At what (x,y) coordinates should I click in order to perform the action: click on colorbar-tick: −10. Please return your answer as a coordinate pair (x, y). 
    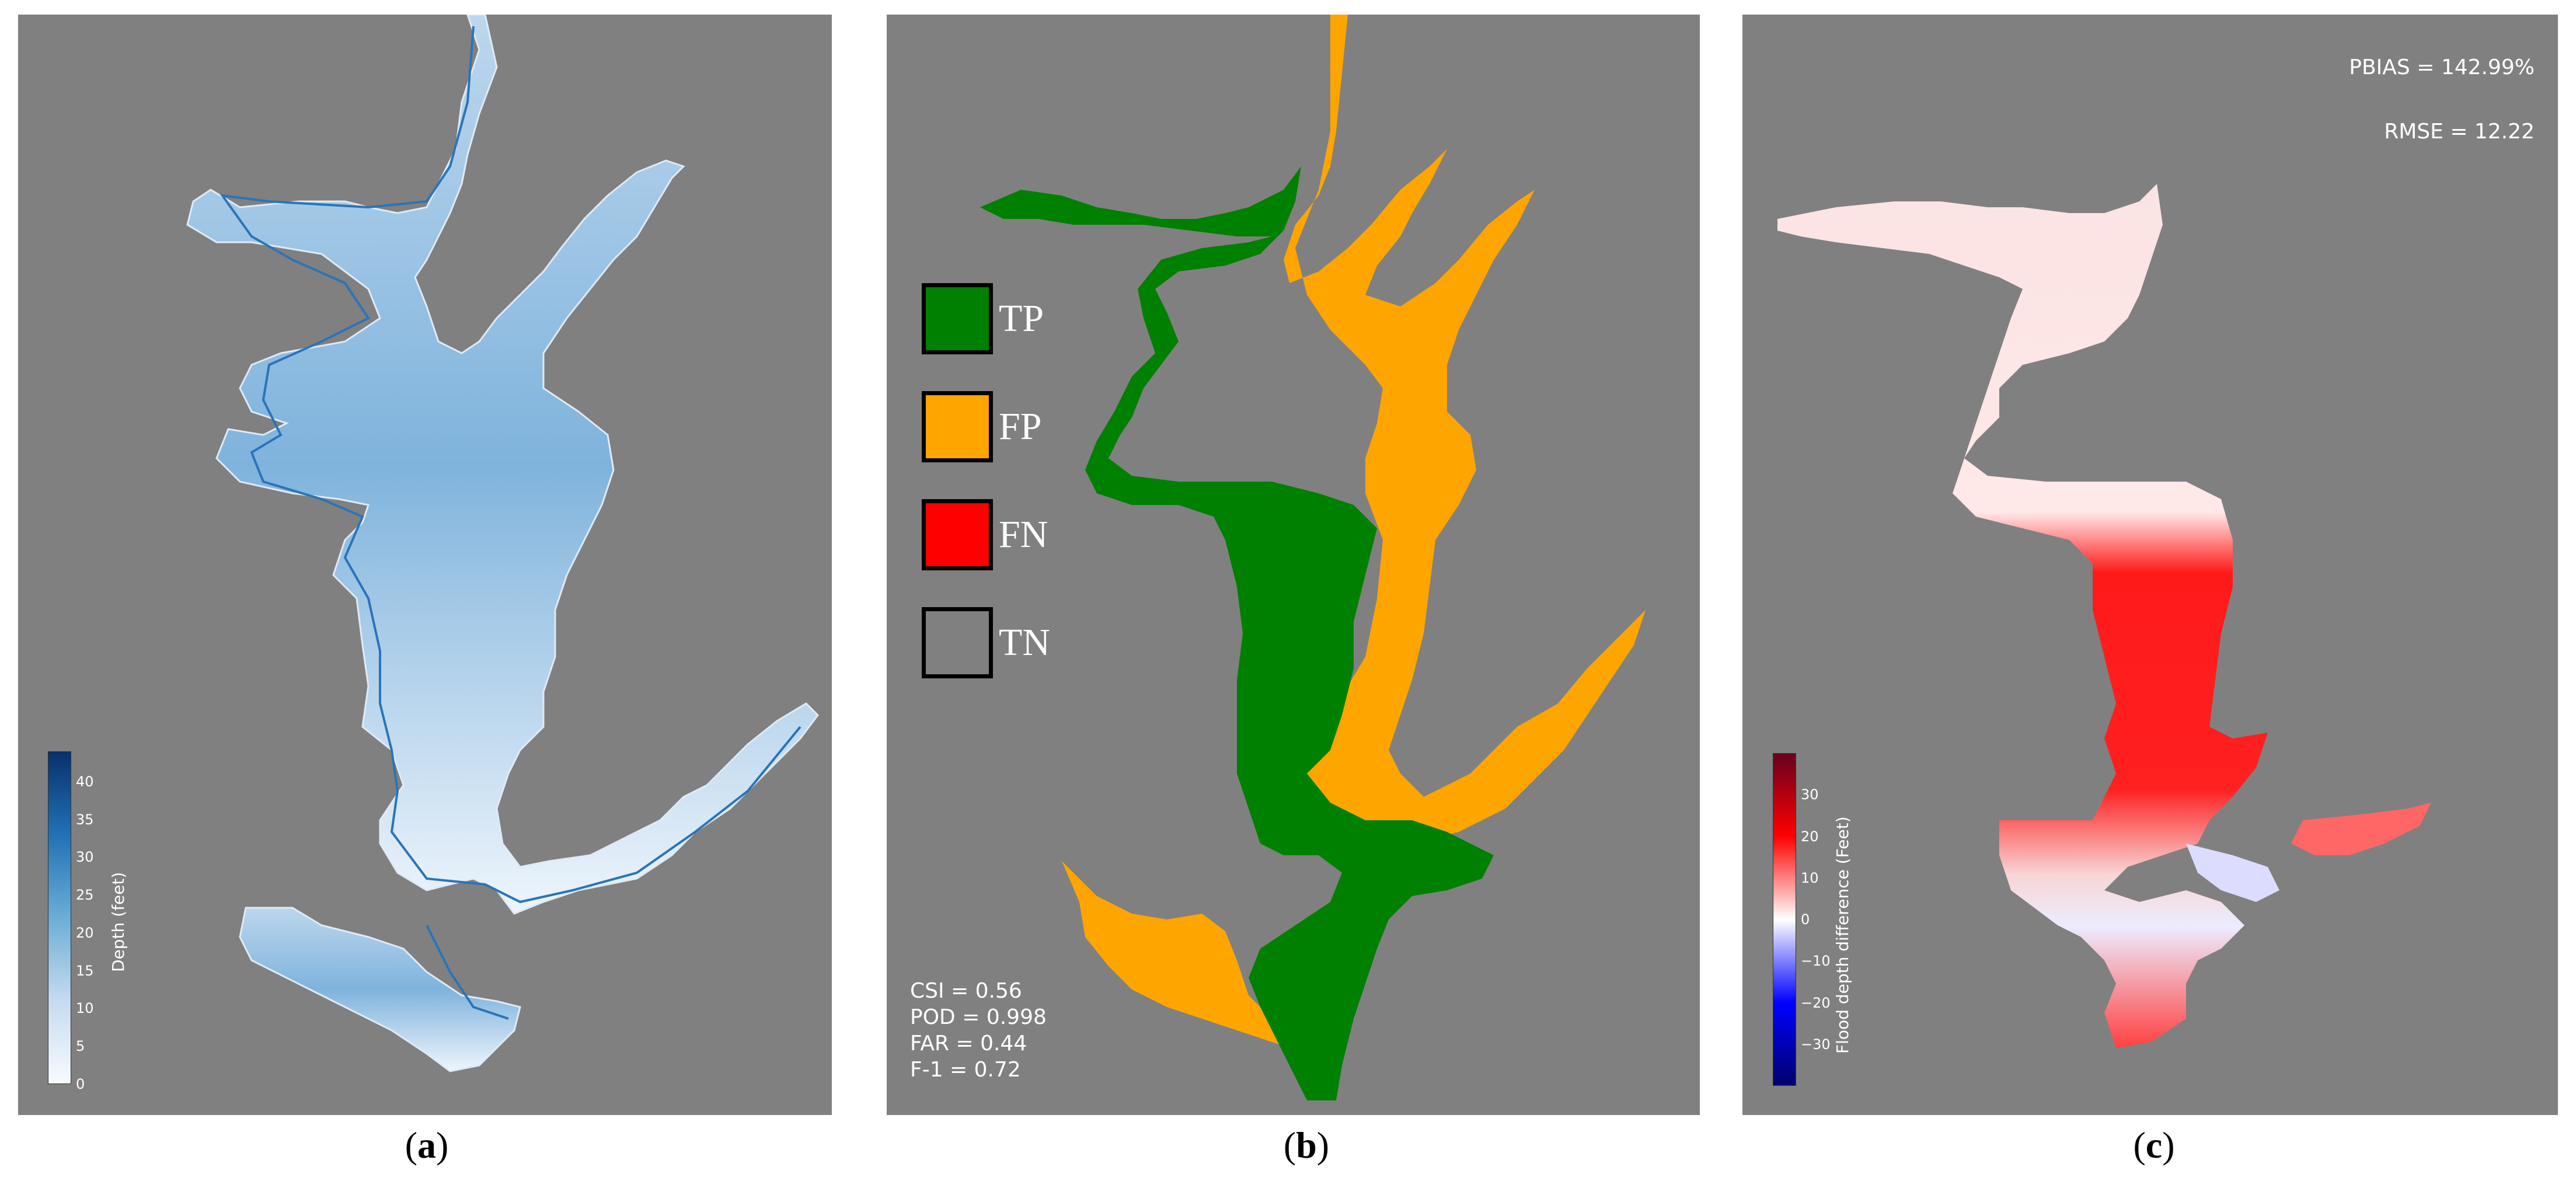
    Looking at the image, I should click on (1816, 962).